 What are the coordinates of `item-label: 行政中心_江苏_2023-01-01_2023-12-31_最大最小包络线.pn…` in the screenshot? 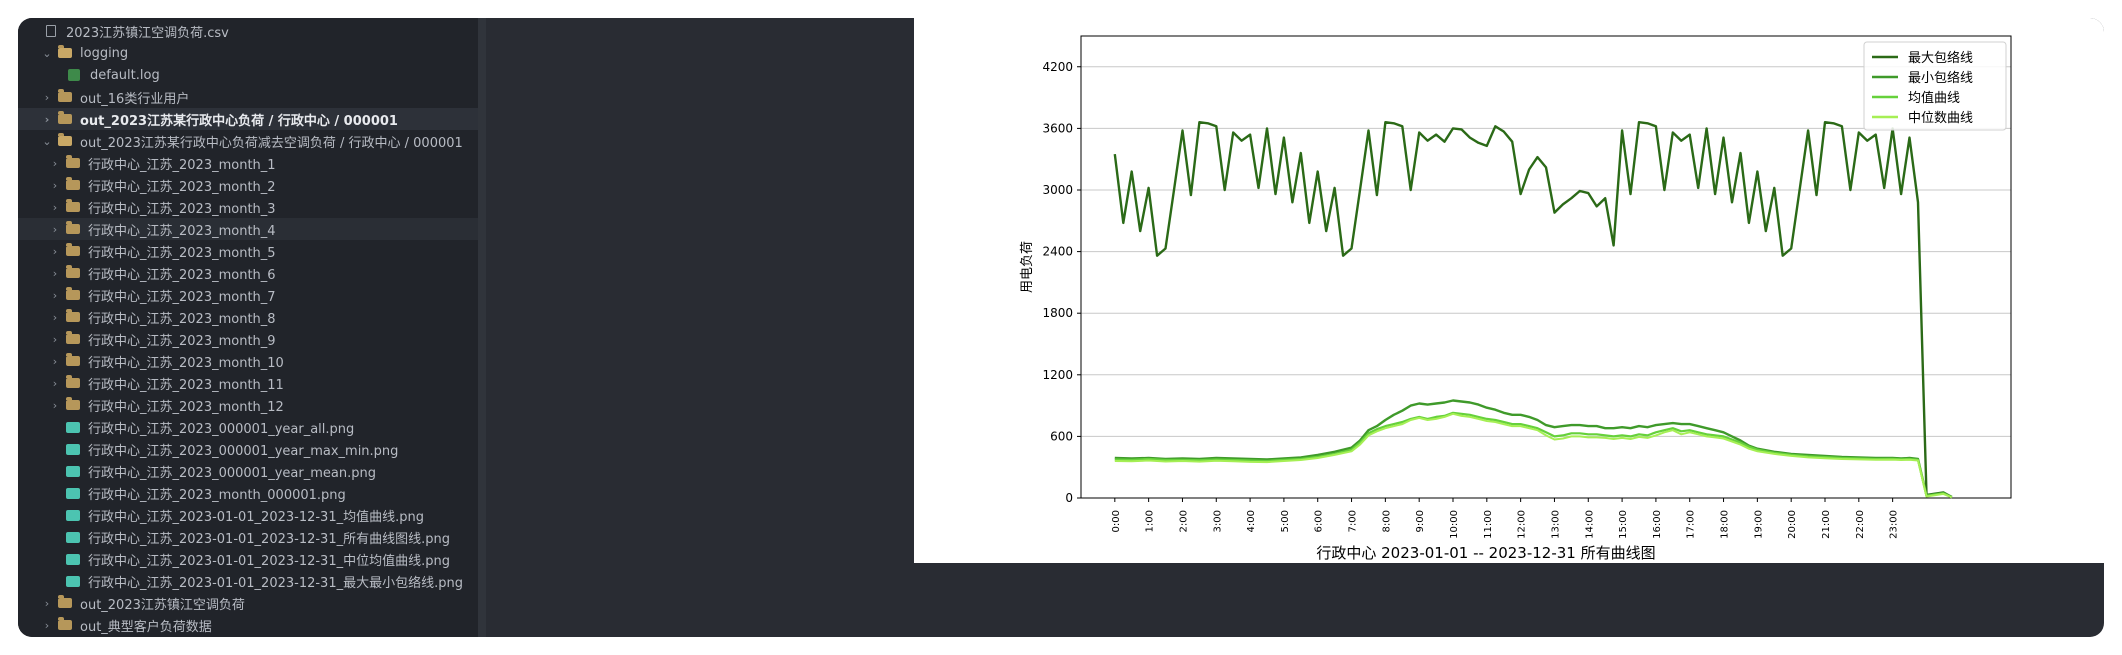 It's located at (275, 583).